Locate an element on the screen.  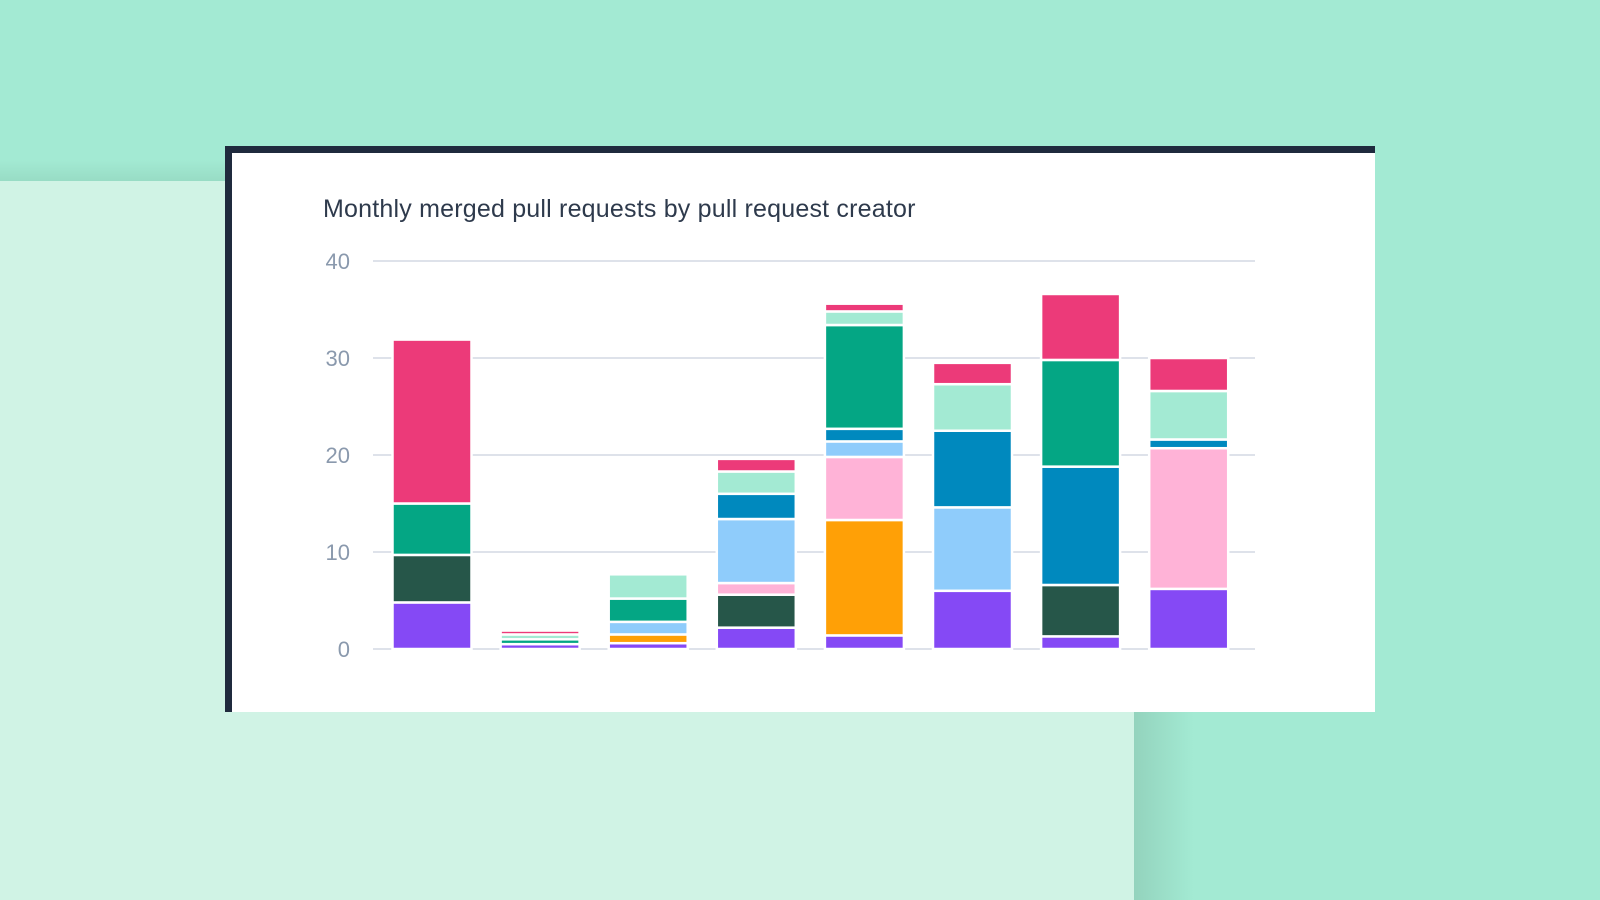
y-tick-label: 20 is located at coordinates (338, 455).